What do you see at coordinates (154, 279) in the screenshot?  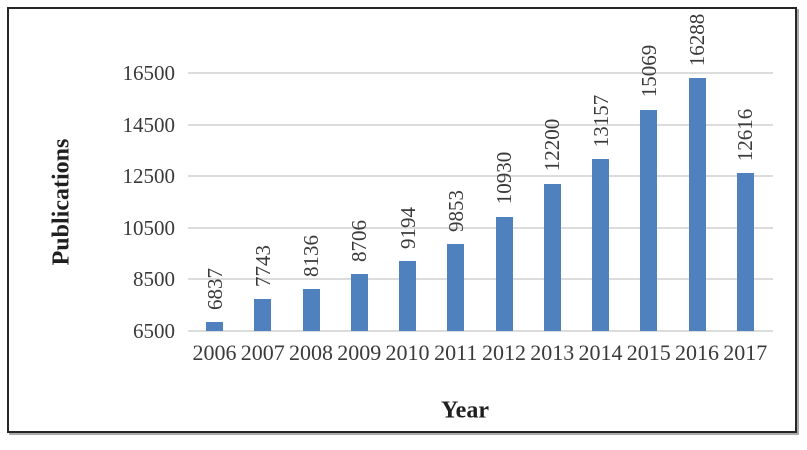 I see `y-tick-label: 8500` at bounding box center [154, 279].